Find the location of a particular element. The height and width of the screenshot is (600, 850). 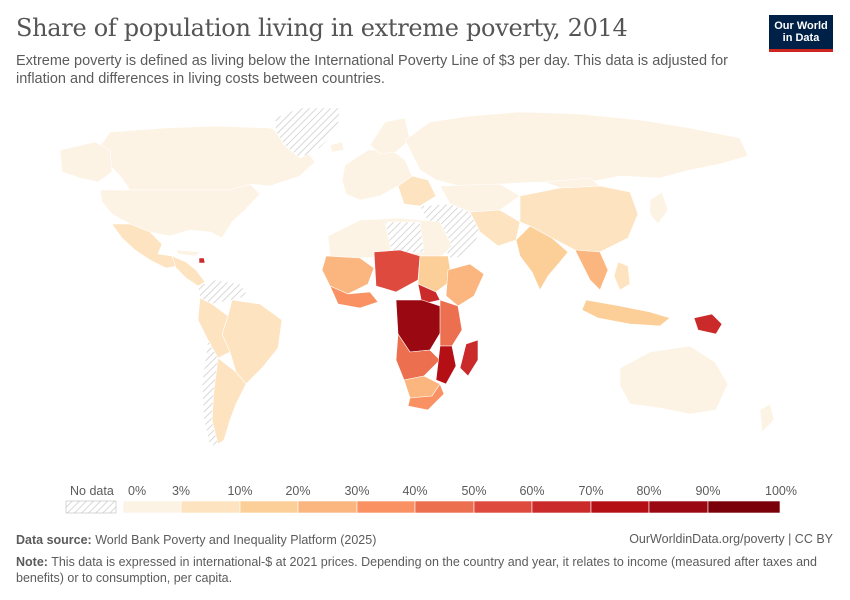

country-japan is located at coordinates (659, 208).